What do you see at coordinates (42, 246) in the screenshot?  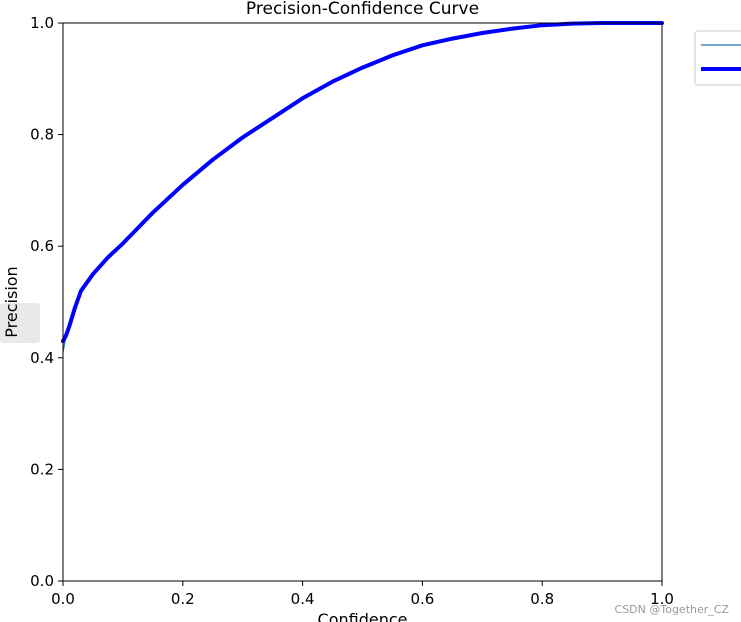 I see `y-tick-label: 0.6` at bounding box center [42, 246].